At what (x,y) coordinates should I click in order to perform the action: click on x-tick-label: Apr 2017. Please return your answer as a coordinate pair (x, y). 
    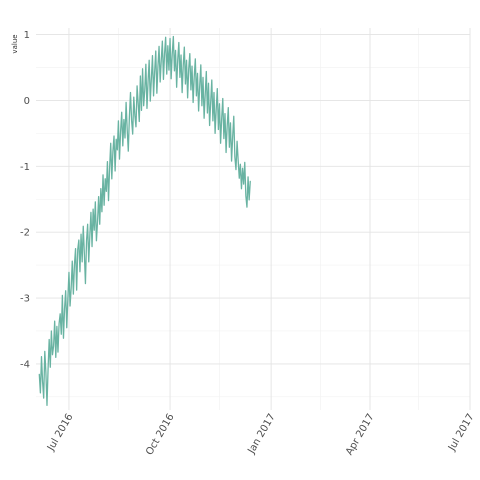
    Looking at the image, I should click on (360, 434).